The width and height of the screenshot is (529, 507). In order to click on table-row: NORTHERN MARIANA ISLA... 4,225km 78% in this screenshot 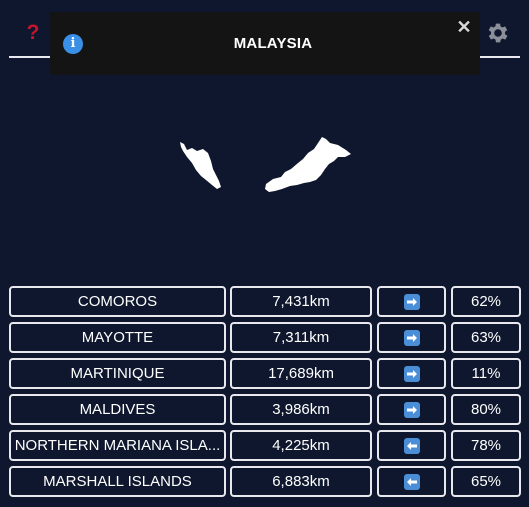, I will do `click(265, 445)`.